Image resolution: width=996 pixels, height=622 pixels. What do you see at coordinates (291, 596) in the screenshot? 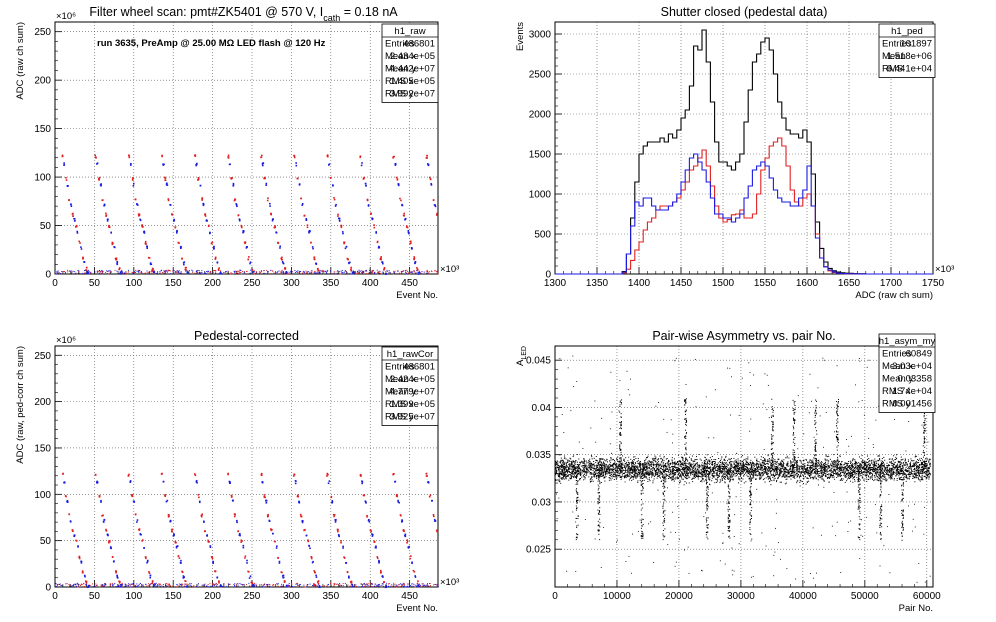
I see `x-tick-label: 300` at bounding box center [291, 596].